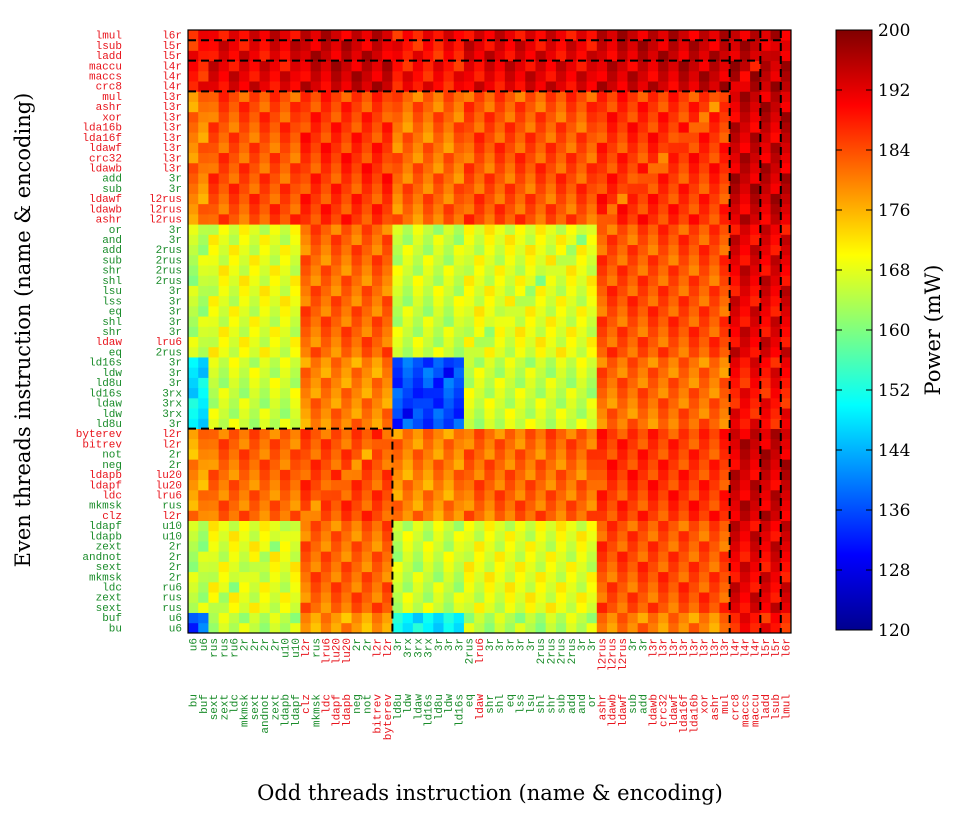  What do you see at coordinates (430, 710) in the screenshot?
I see `x-tick-name: ld16s` at bounding box center [430, 710].